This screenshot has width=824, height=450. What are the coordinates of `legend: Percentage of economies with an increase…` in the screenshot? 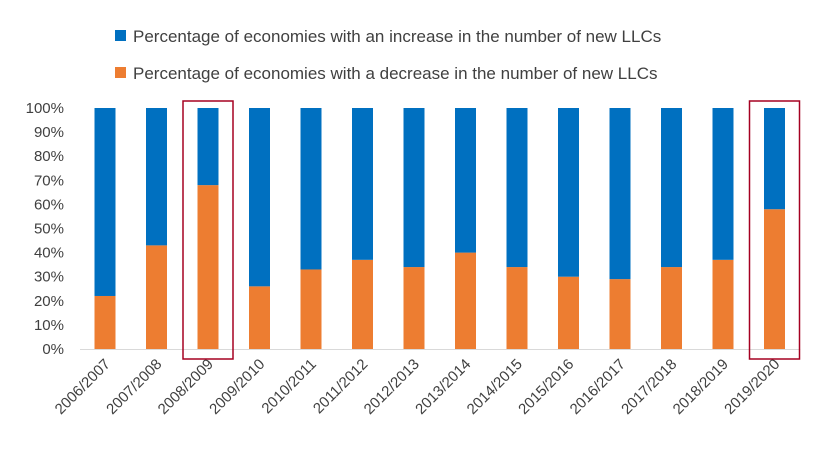 It's located at (388, 55).